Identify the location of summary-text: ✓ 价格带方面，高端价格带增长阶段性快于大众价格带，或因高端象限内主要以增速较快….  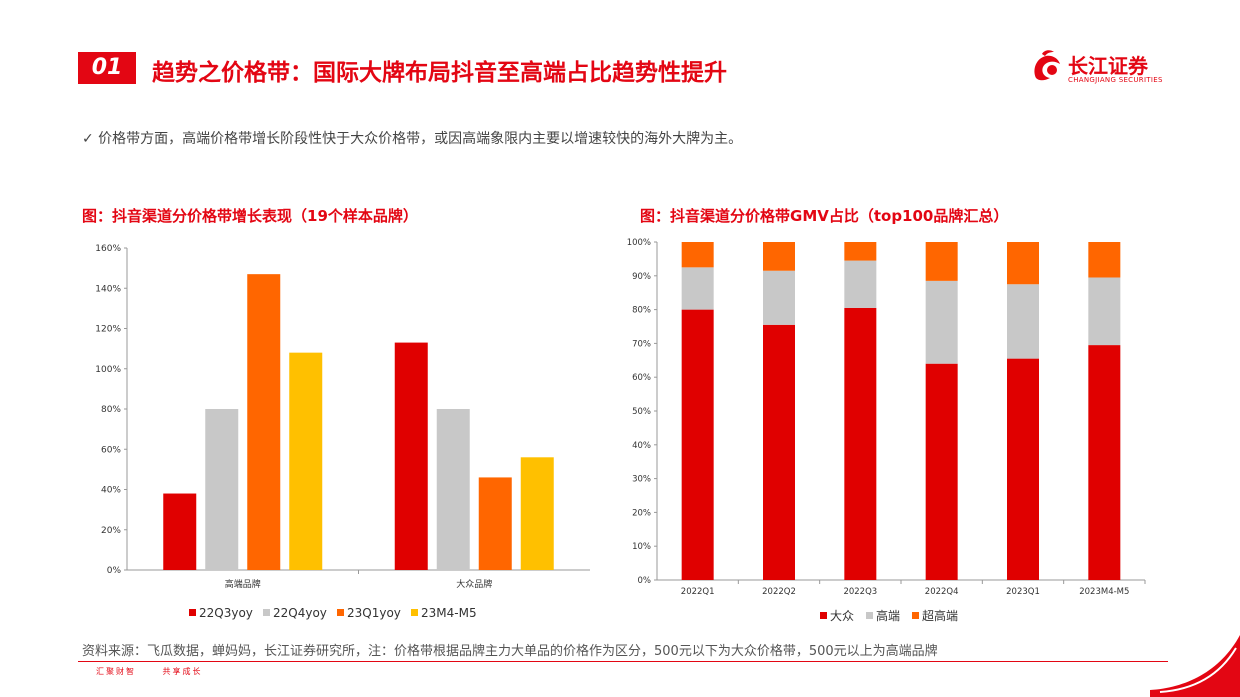
(412, 139).